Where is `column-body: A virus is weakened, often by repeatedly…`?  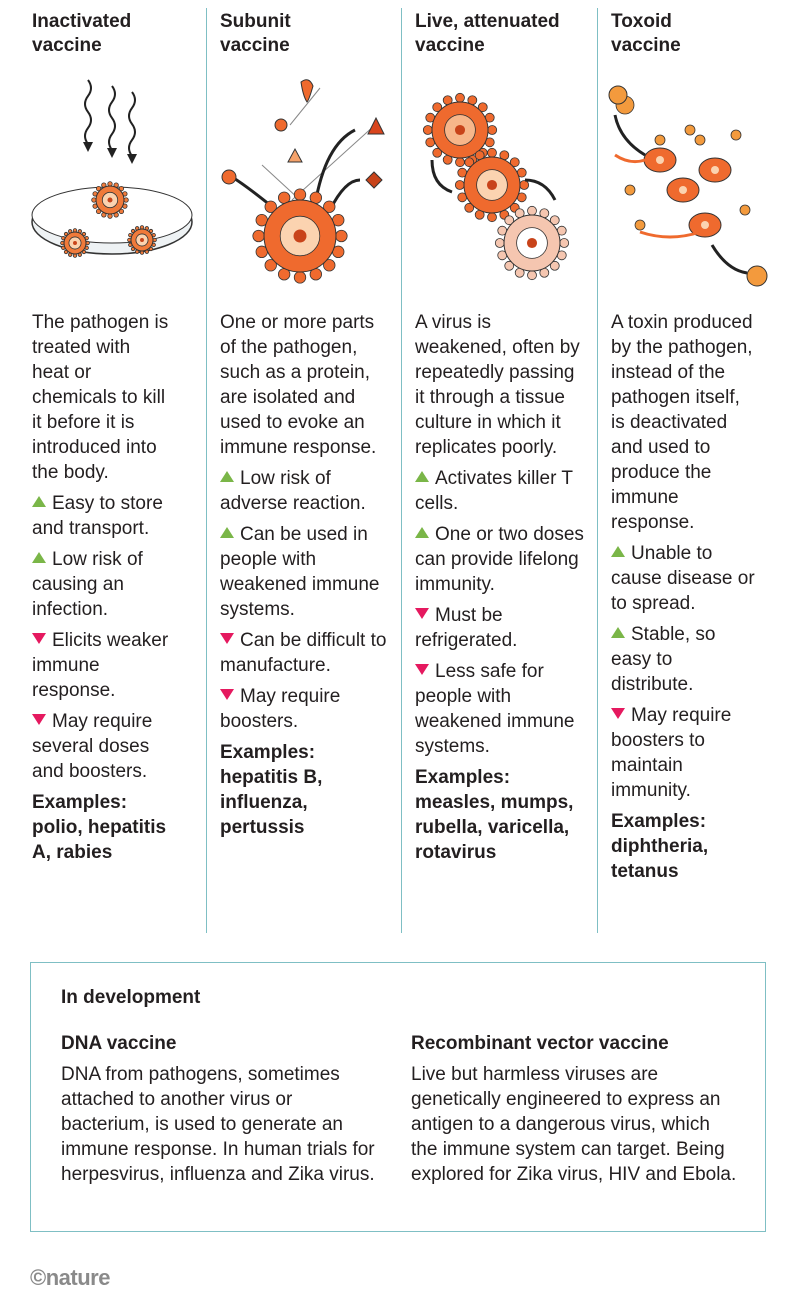
column-body: A virus is weakened, often by repeatedly… is located at coordinates (501, 590).